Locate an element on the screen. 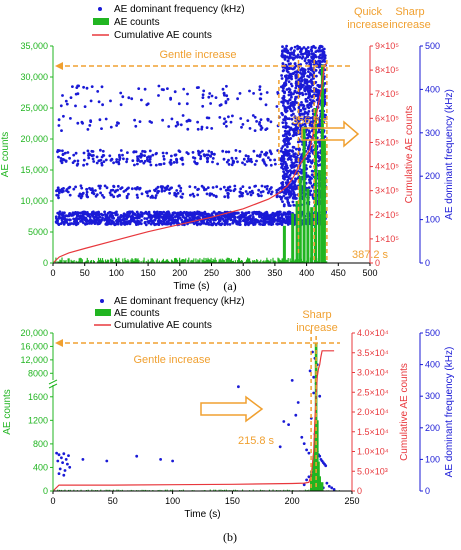  y-left-label: AE counts is located at coordinates (7, 412).